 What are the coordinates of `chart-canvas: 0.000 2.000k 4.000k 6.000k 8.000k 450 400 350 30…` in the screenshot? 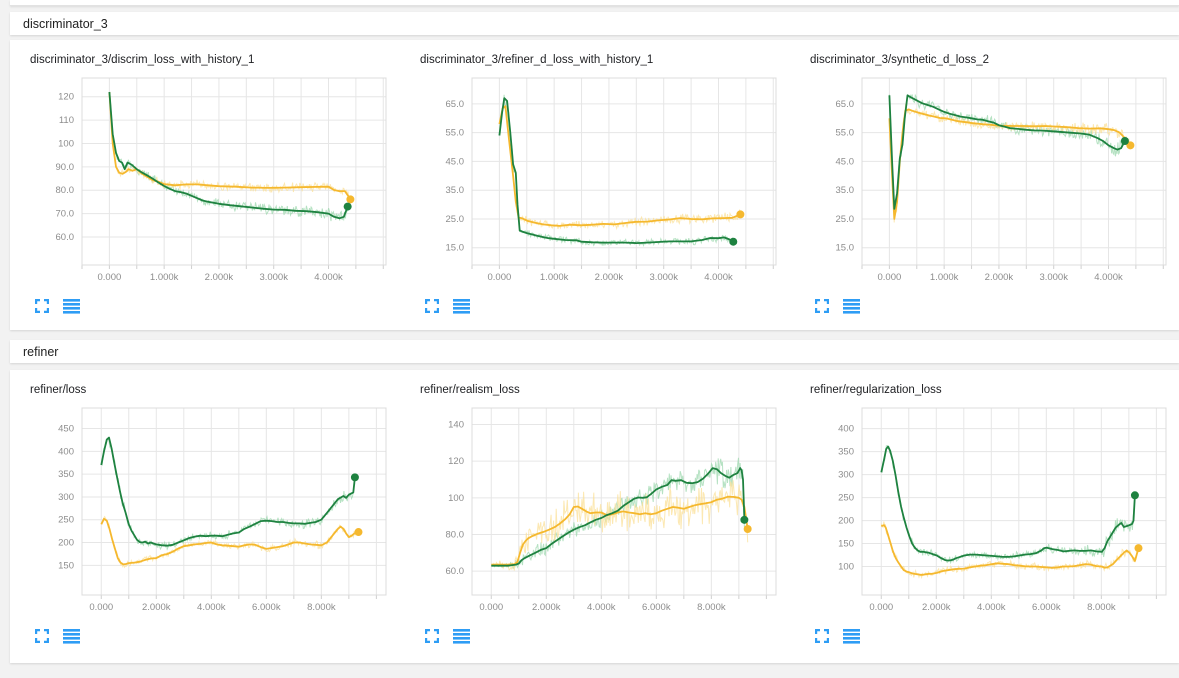 It's located at (209, 509).